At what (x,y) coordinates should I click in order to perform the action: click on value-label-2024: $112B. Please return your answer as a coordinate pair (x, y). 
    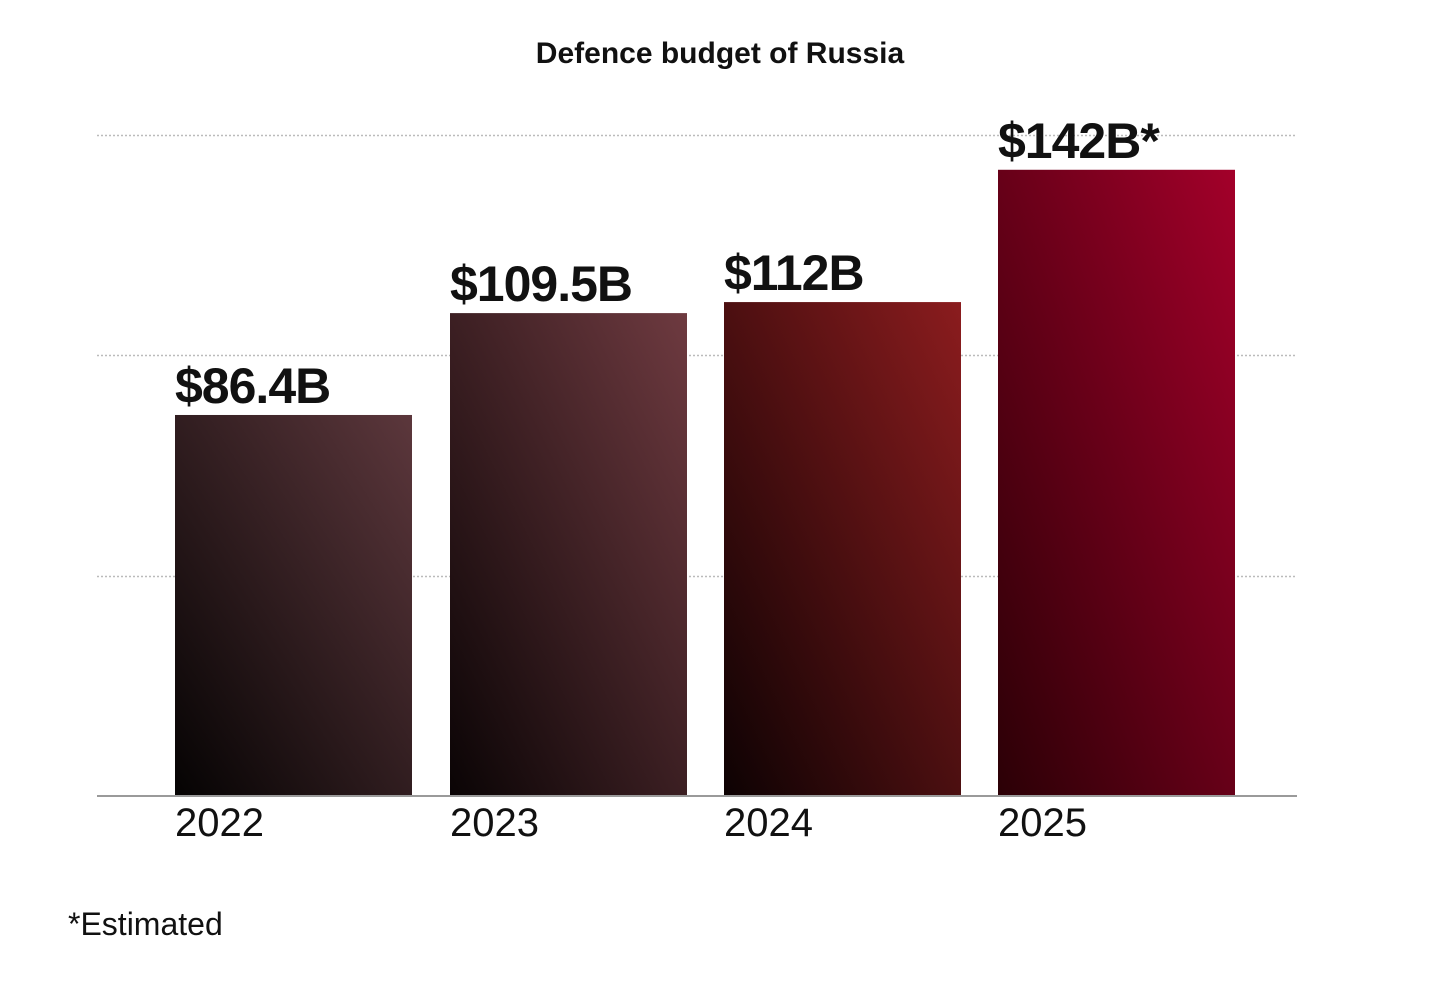
    Looking at the image, I should click on (794, 273).